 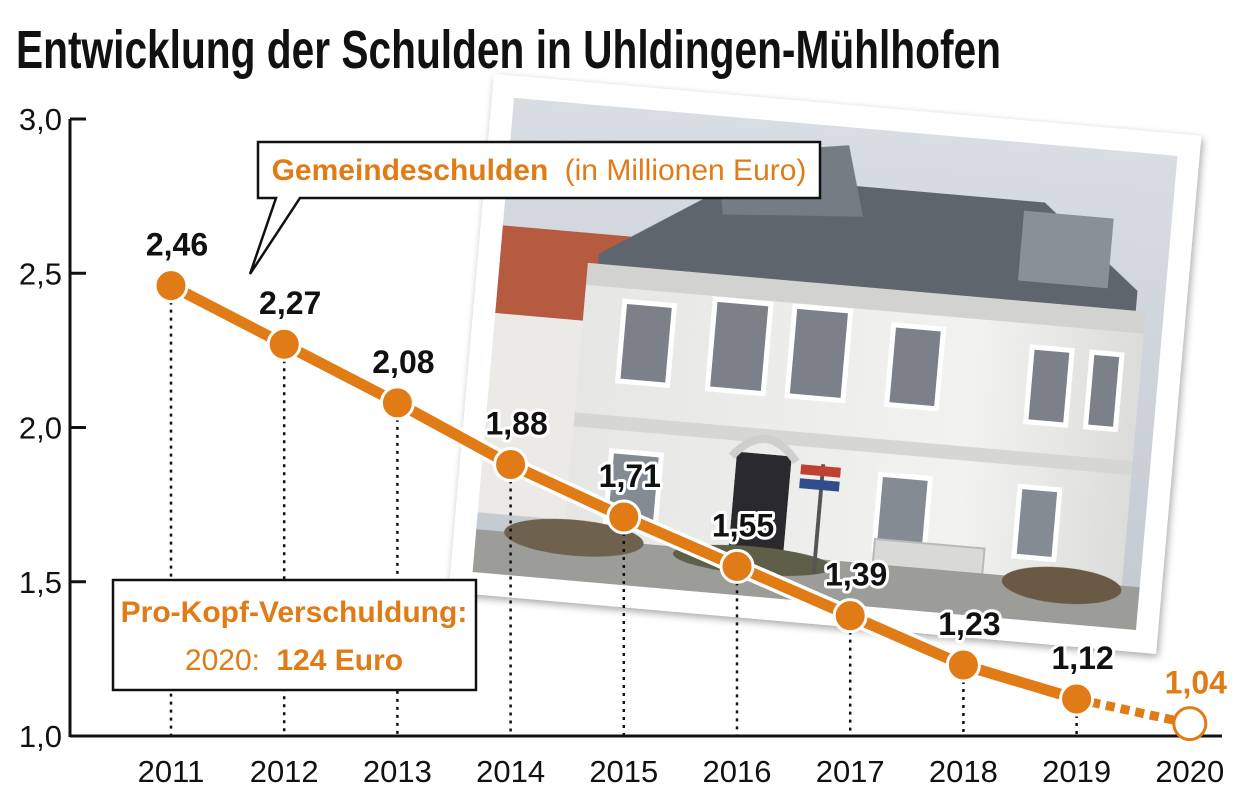 I want to click on x-tick-label: 2019, so click(x=1076, y=771).